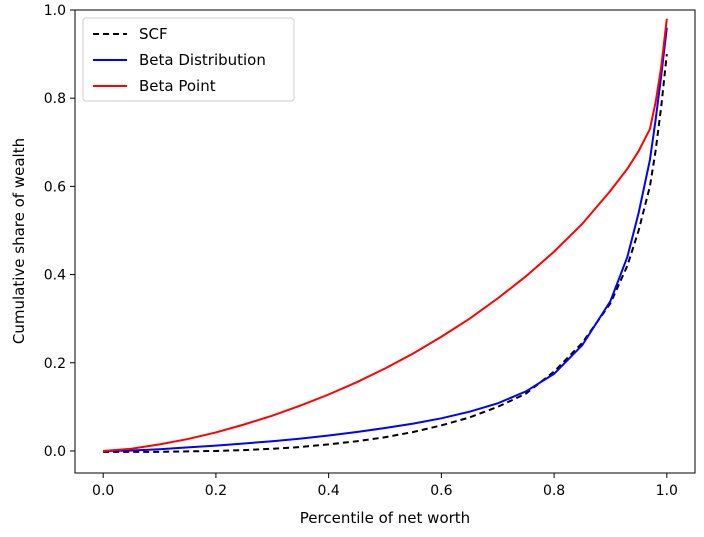 The image size is (704, 537). I want to click on y-tick-label: 0.8, so click(55, 99).